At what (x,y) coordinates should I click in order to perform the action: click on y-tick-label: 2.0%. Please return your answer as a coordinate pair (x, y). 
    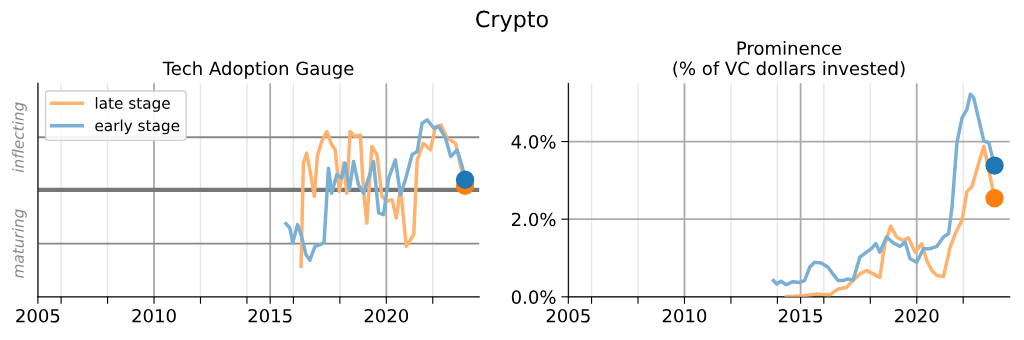
    Looking at the image, I should click on (533, 219).